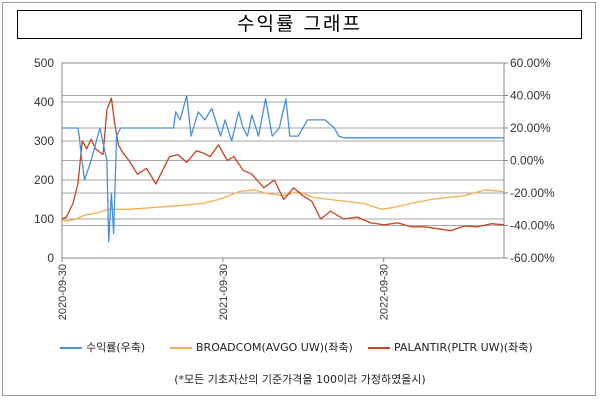  What do you see at coordinates (71, 348) in the screenshot?
I see `legend-swatch-return` at bounding box center [71, 348].